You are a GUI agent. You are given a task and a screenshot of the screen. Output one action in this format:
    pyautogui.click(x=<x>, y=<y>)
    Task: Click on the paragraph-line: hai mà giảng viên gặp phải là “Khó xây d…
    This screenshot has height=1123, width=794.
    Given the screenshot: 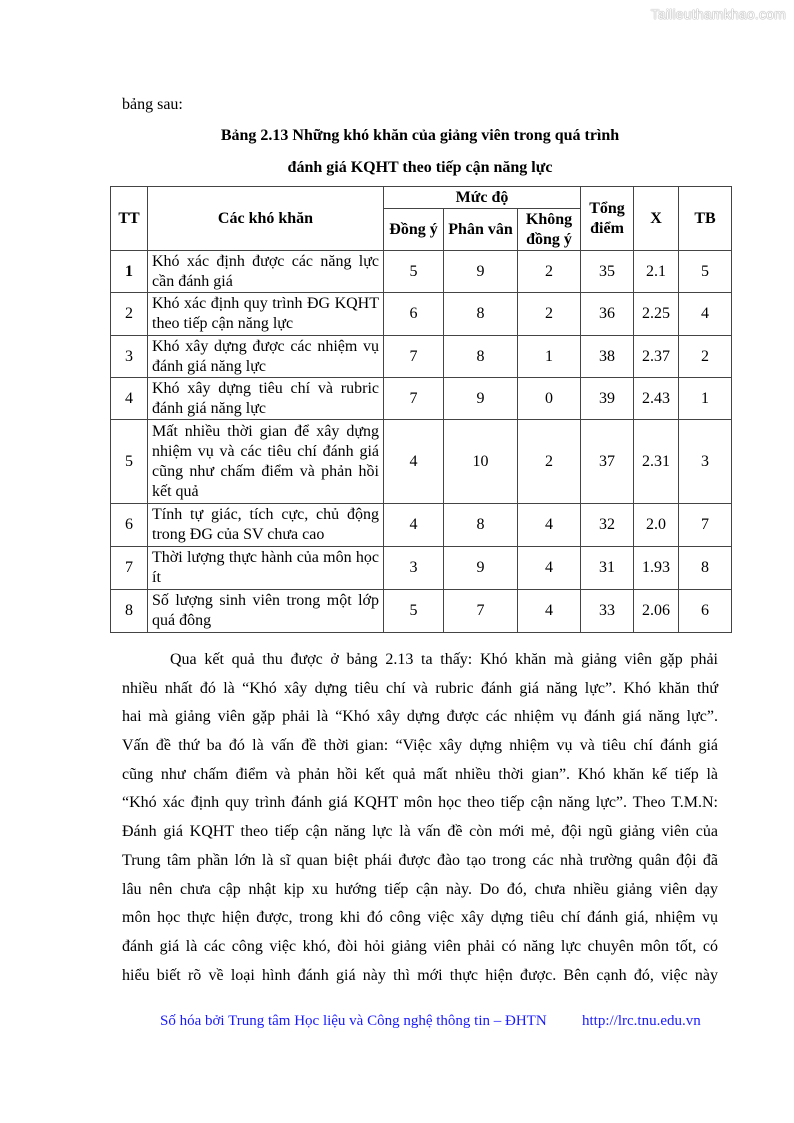 What is the action you would take?
    pyautogui.click(x=420, y=717)
    